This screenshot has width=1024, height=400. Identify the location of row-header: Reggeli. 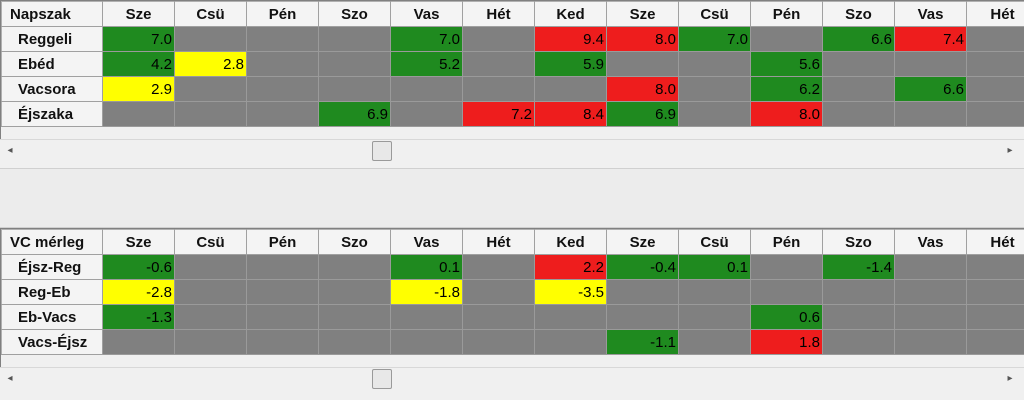
(52, 39).